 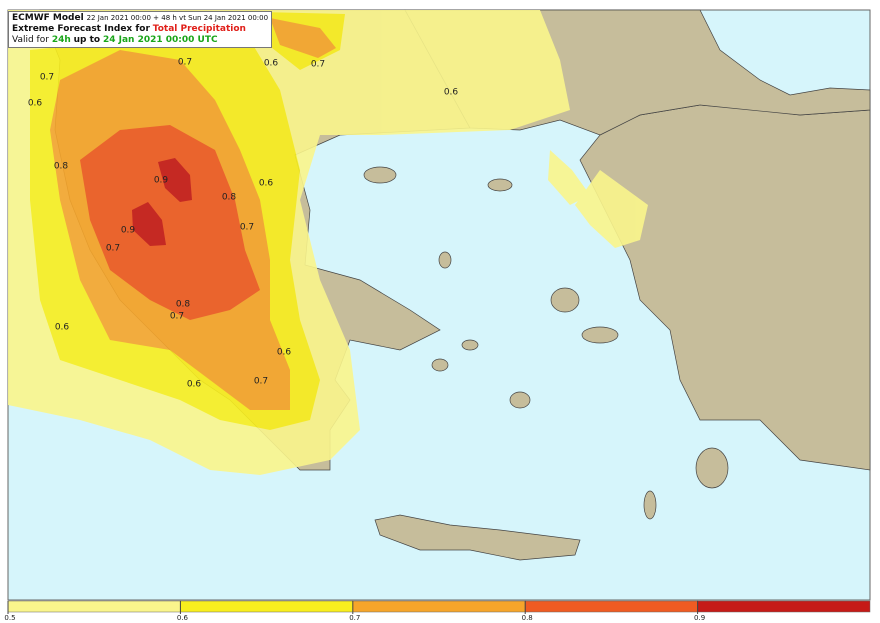 I want to click on colorbar-tick-label: 0.7, so click(x=354, y=618).